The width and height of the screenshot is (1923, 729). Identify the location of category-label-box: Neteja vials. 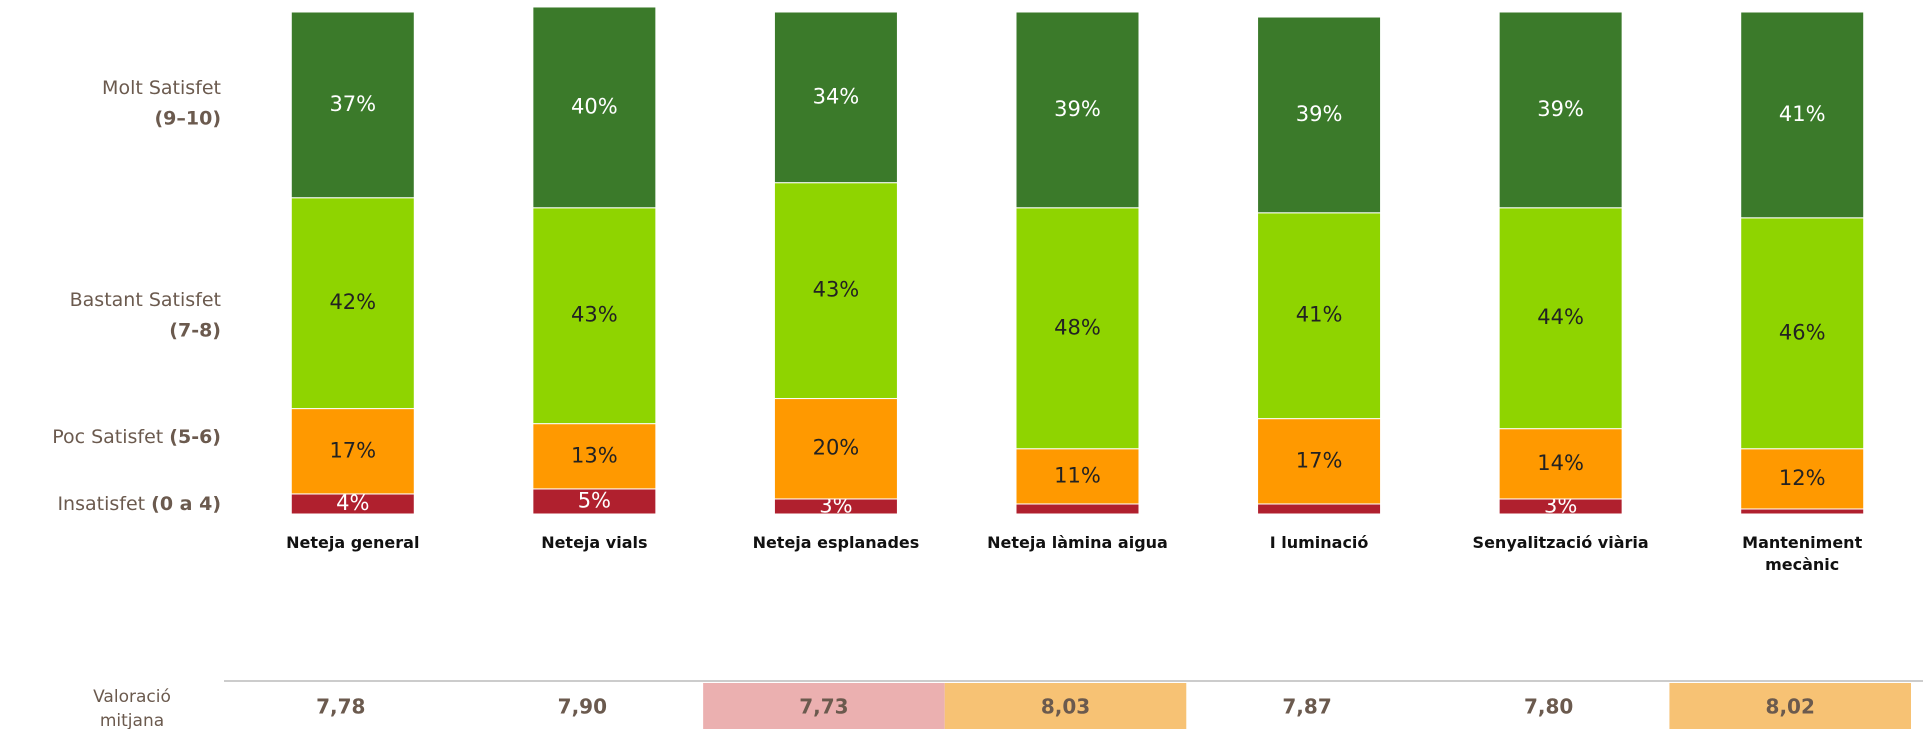
(594, 542).